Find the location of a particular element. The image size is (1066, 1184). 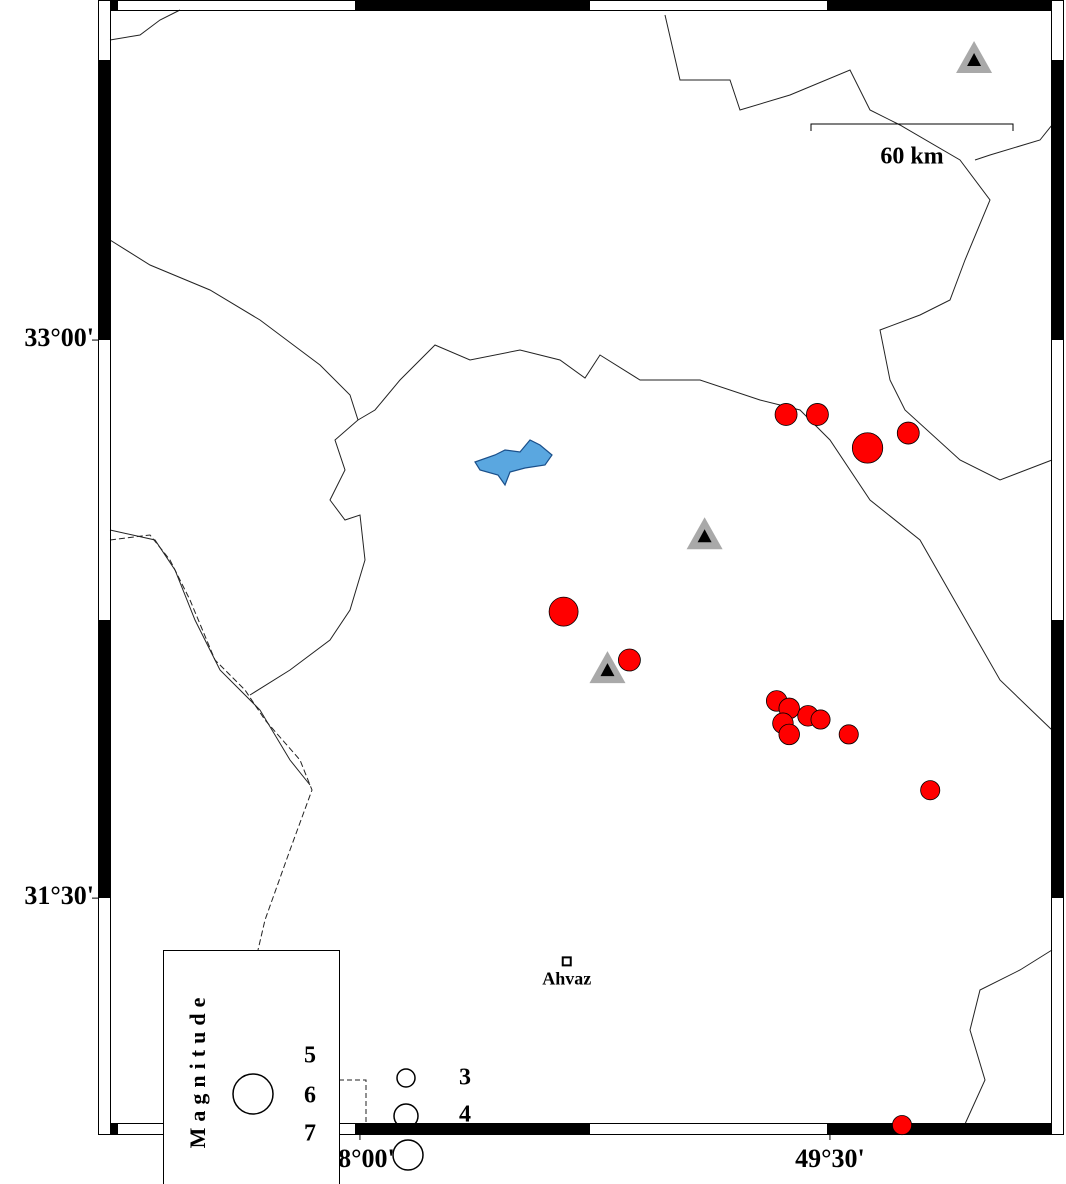

legend-title: Magnitude is located at coordinates (197, 1070).